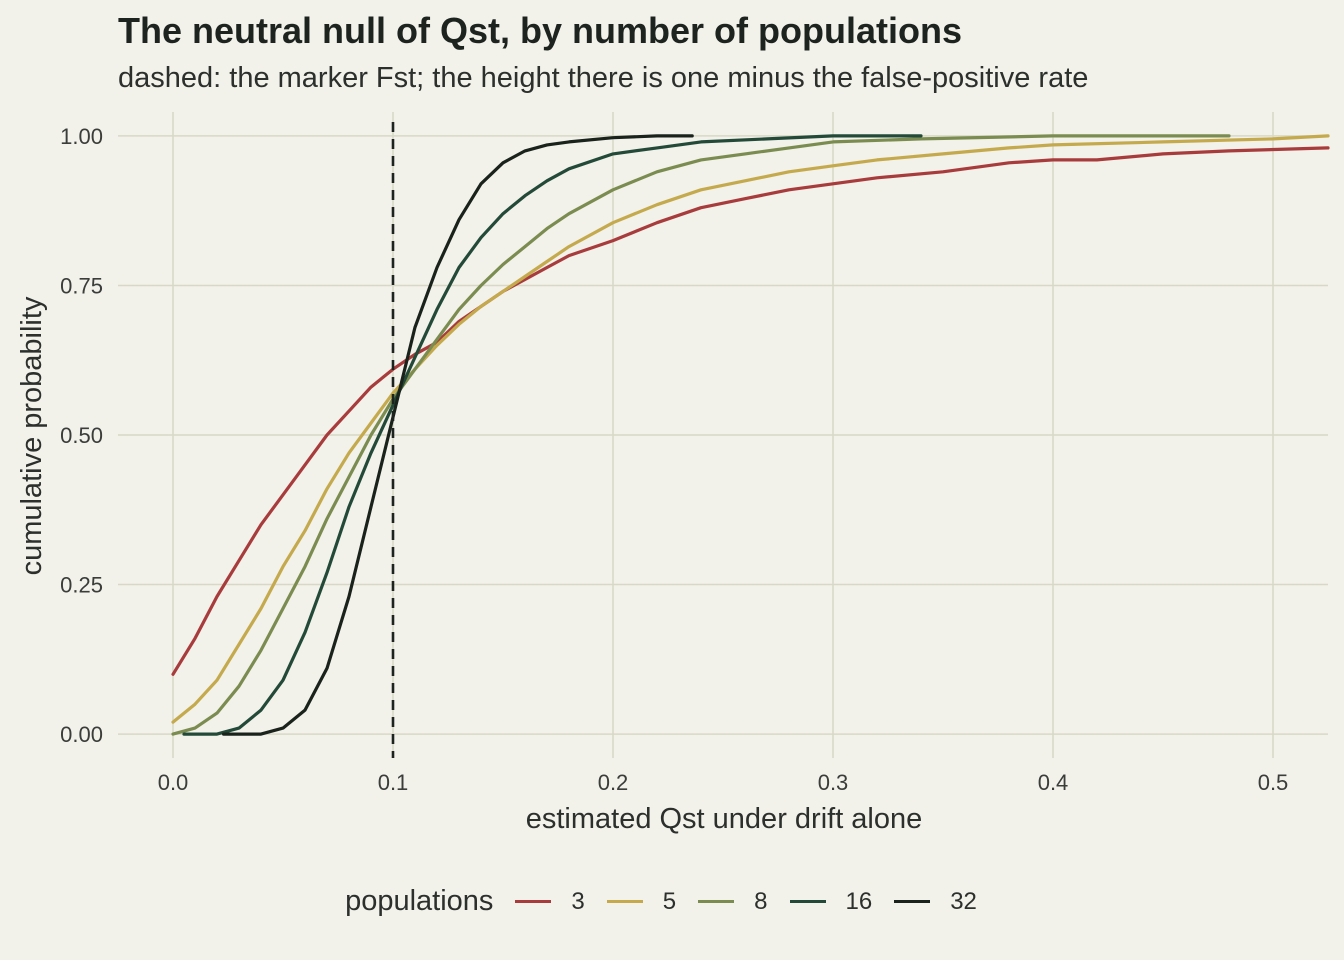 The height and width of the screenshot is (960, 1344). Describe the element at coordinates (578, 901) in the screenshot. I see `legend-label: 3` at that location.